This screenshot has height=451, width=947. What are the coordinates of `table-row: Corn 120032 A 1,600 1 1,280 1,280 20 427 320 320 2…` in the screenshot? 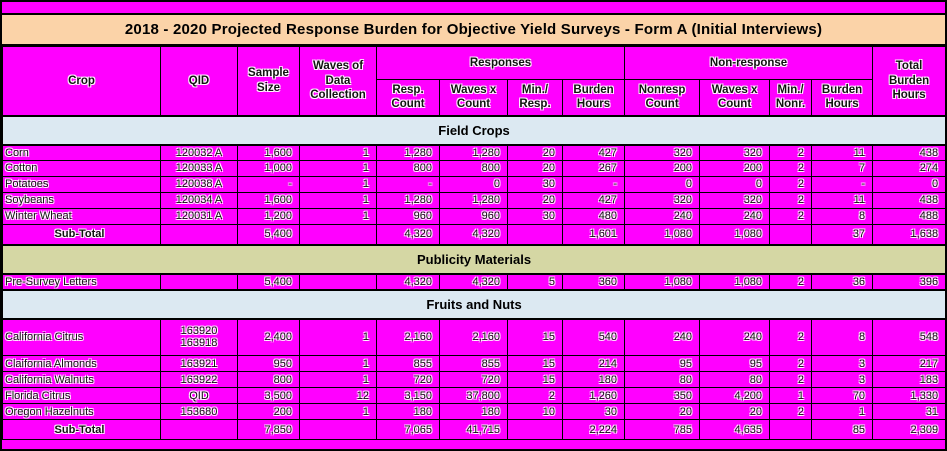 It's located at (473, 152).